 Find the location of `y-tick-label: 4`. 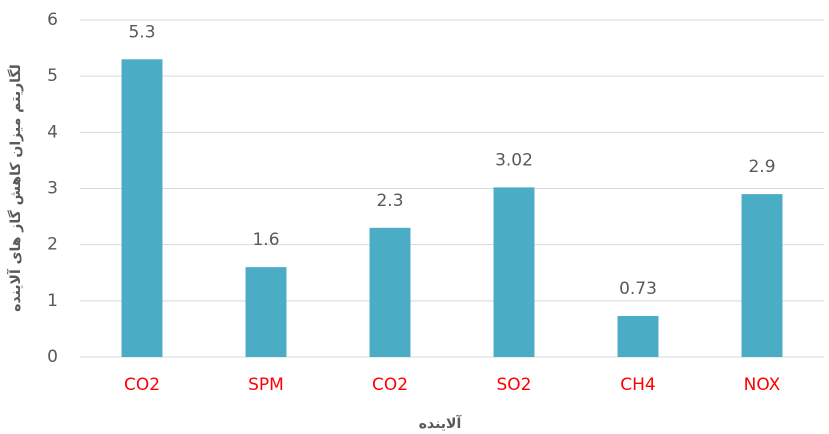

y-tick-label: 4 is located at coordinates (52, 132).